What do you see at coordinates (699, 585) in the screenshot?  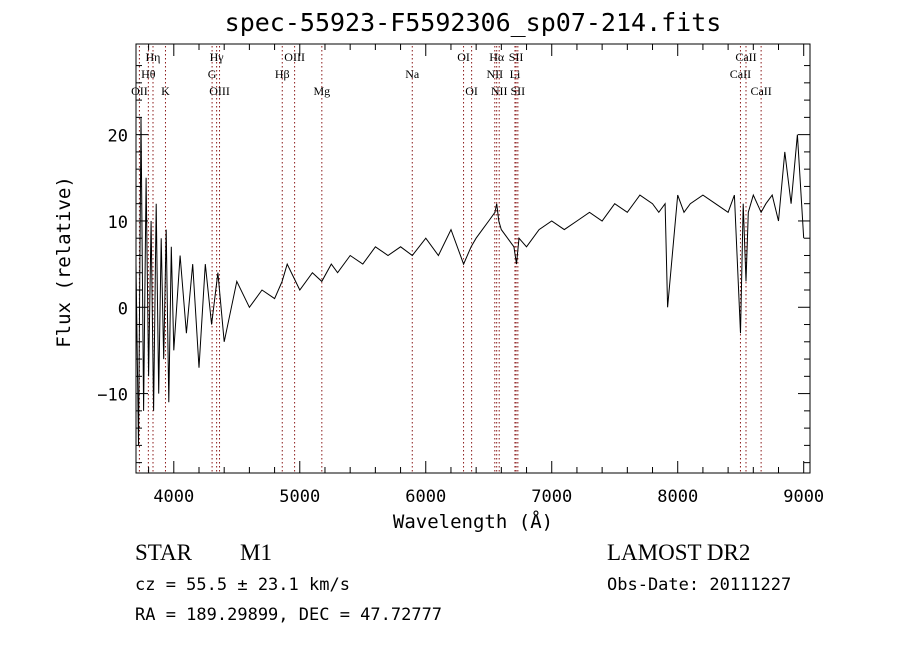 I see `obs-date: Obs-Date: 20111227` at bounding box center [699, 585].